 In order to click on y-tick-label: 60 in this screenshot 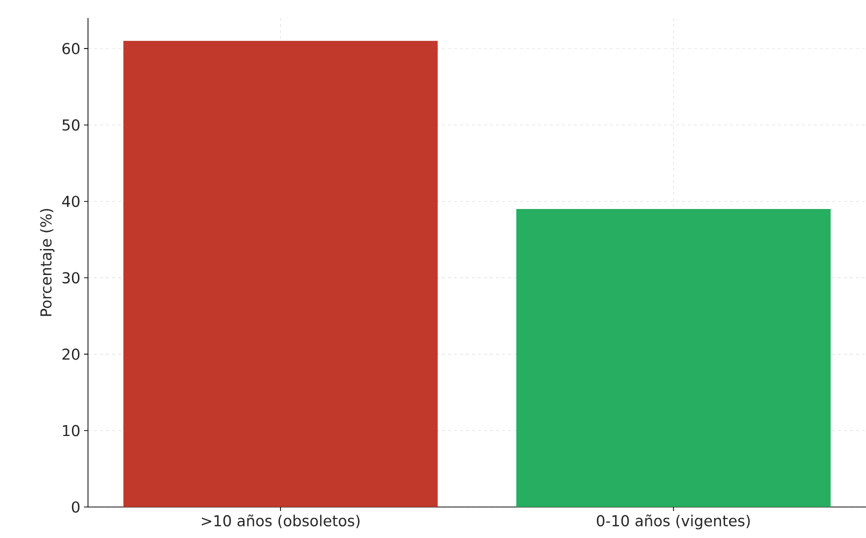, I will do `click(71, 48)`.